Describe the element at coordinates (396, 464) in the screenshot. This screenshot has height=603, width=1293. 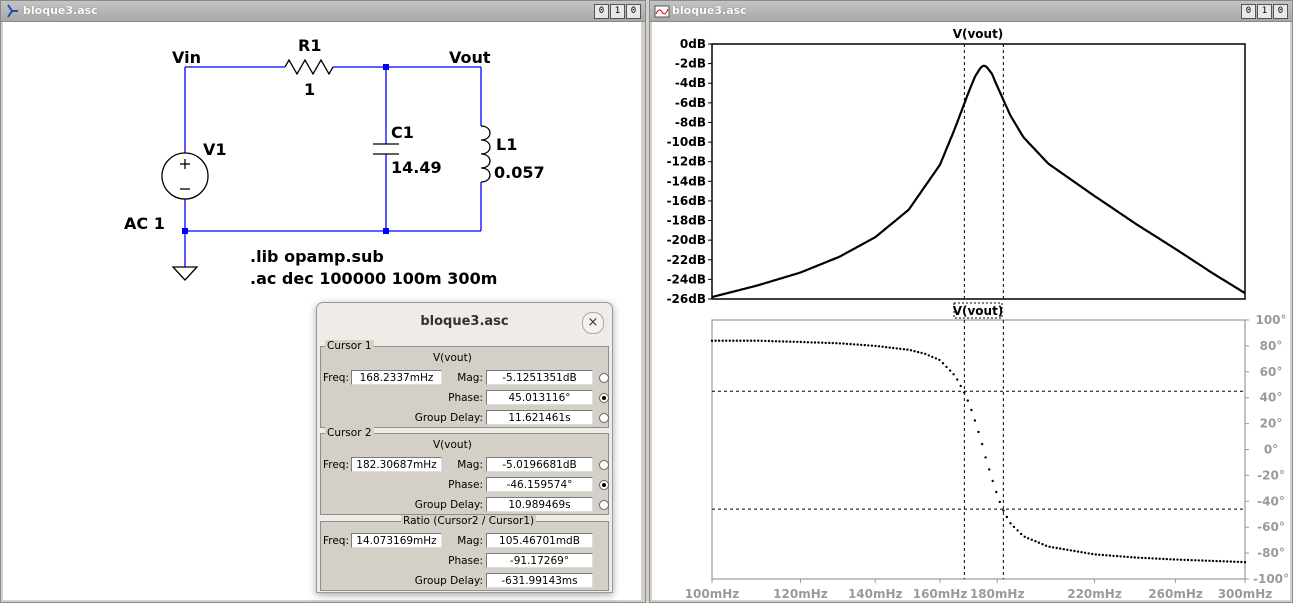
I see `cursor2-freq-field: 182.30687mHz` at that location.